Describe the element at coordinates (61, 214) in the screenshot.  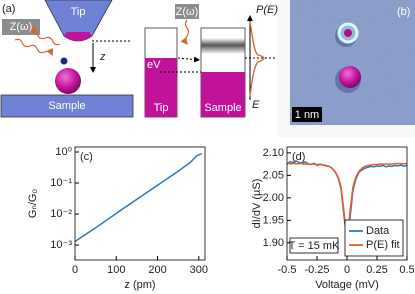
I see `y-tick-label: 10⁻²` at that location.